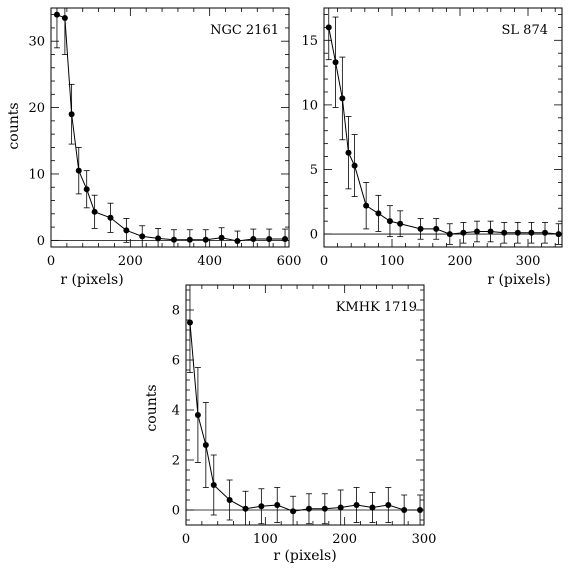 The width and height of the screenshot is (570, 568). I want to click on y-tick-label: 15, so click(309, 41).